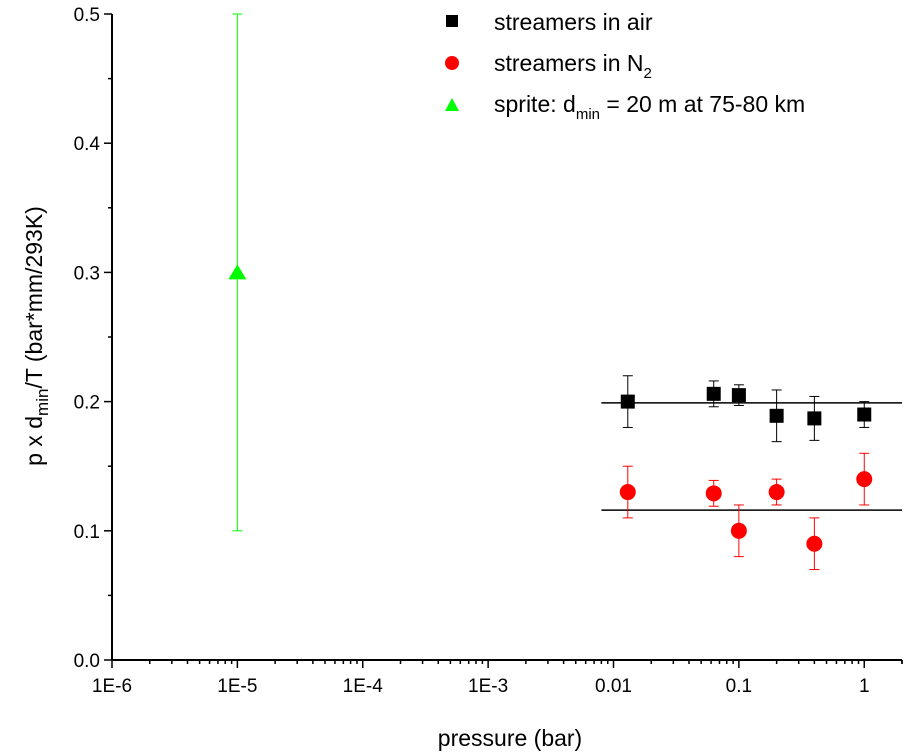  What do you see at coordinates (87, 144) in the screenshot?
I see `y-tick-label: 0.4` at bounding box center [87, 144].